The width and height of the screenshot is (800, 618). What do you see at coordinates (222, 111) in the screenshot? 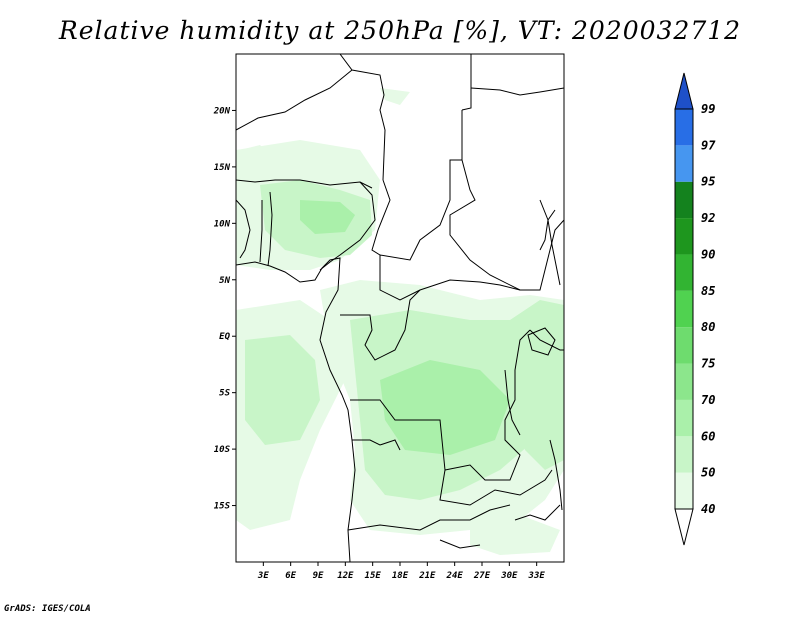
I see `y-tick-label: 20N` at bounding box center [222, 111].